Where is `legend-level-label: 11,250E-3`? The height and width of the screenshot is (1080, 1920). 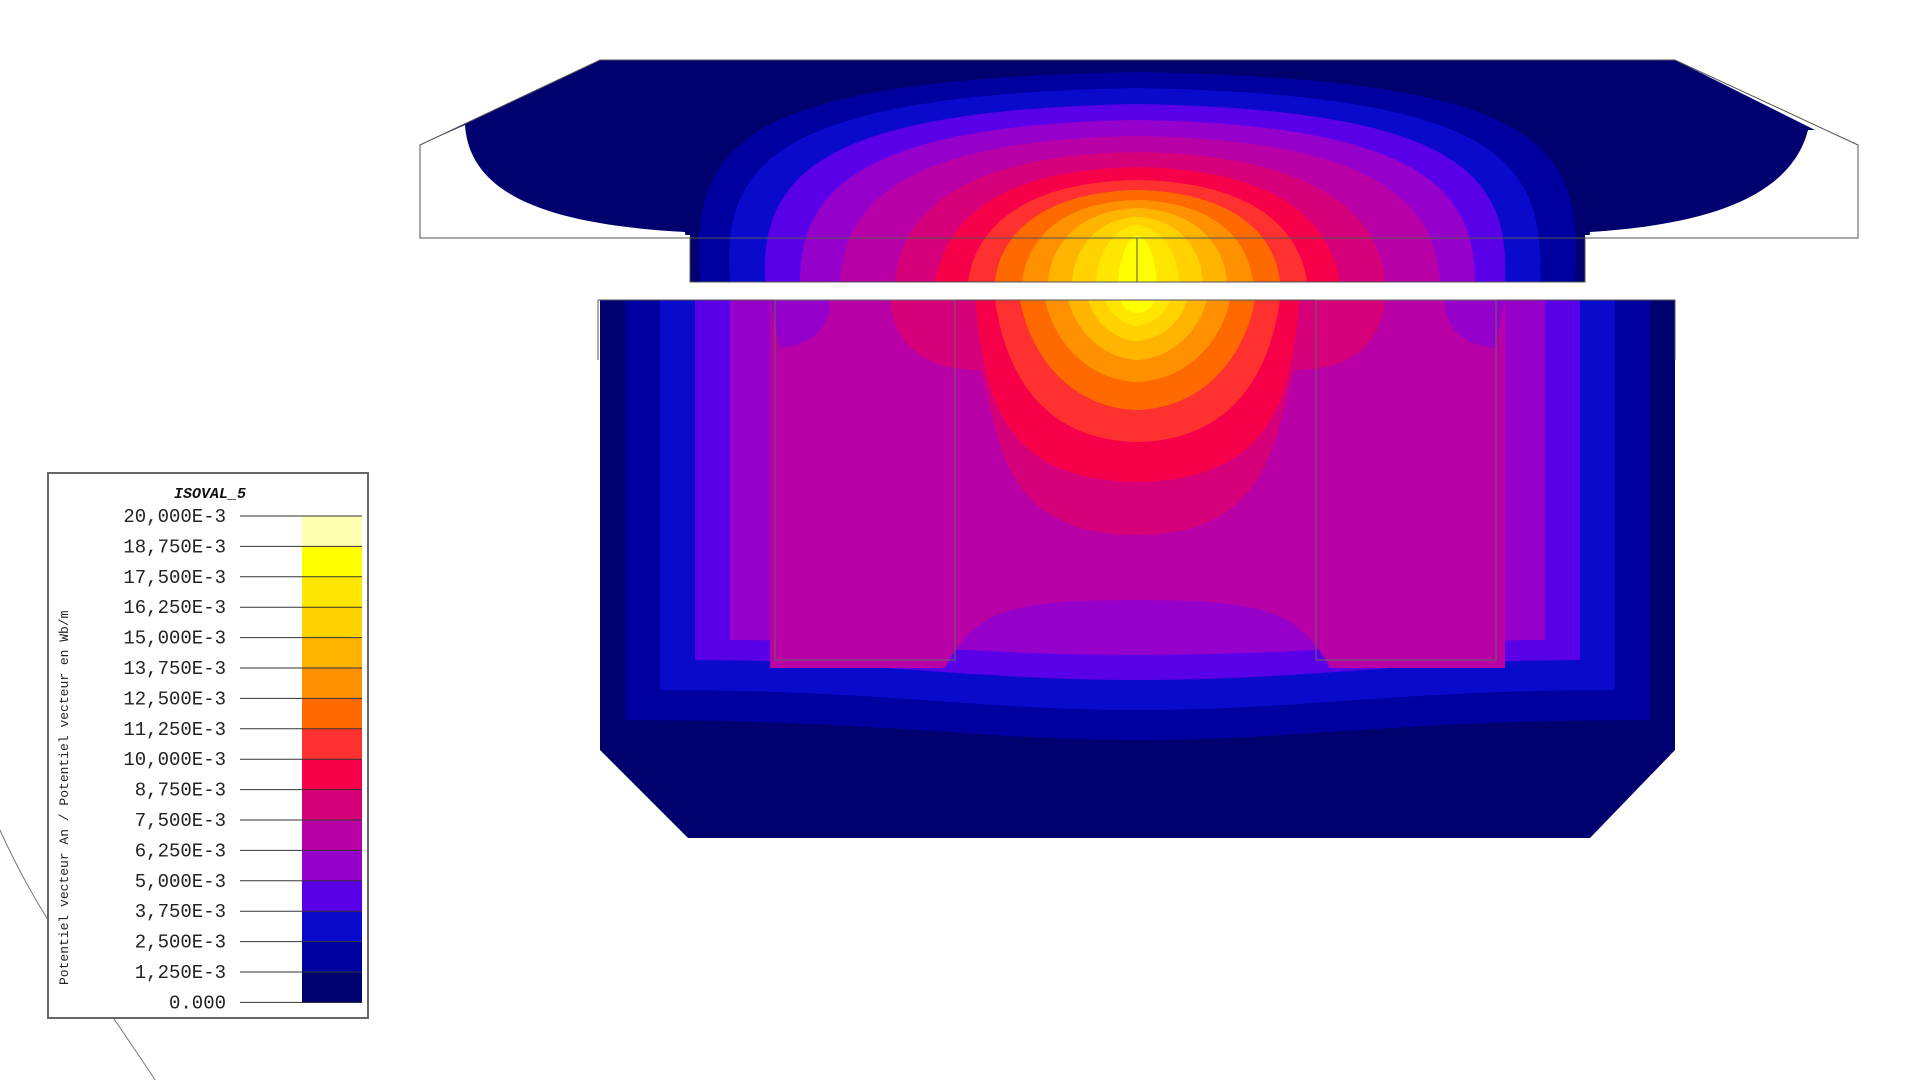
legend-level-label: 11,250E-3 is located at coordinates (174, 730).